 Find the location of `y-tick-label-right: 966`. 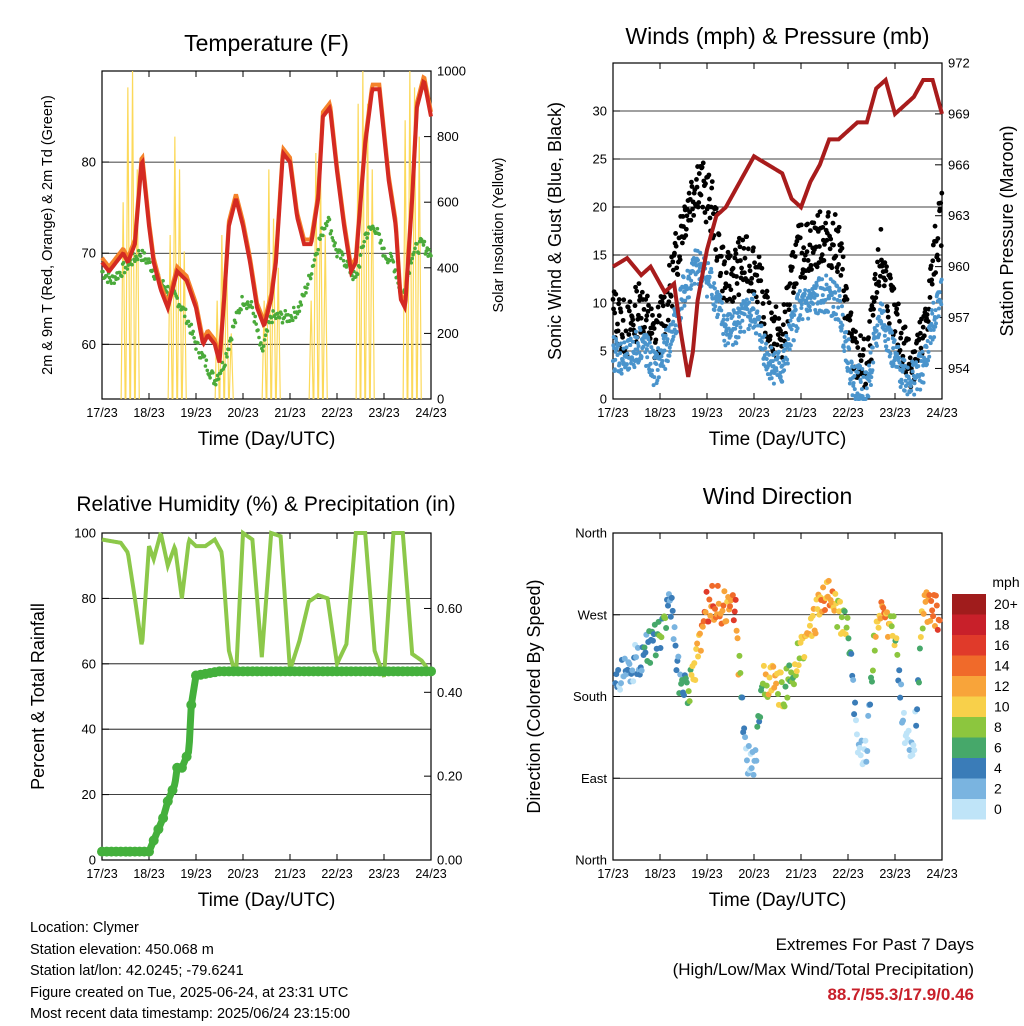

y-tick-label-right: 966 is located at coordinates (959, 164).